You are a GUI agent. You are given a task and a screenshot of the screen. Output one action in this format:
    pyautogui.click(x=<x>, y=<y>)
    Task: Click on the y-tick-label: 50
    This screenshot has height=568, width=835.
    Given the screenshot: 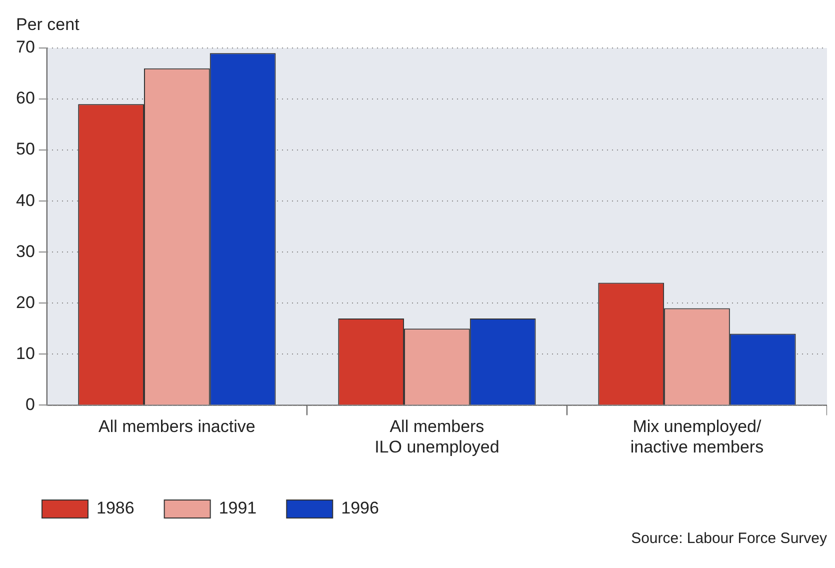 What is the action you would take?
    pyautogui.click(x=25, y=149)
    